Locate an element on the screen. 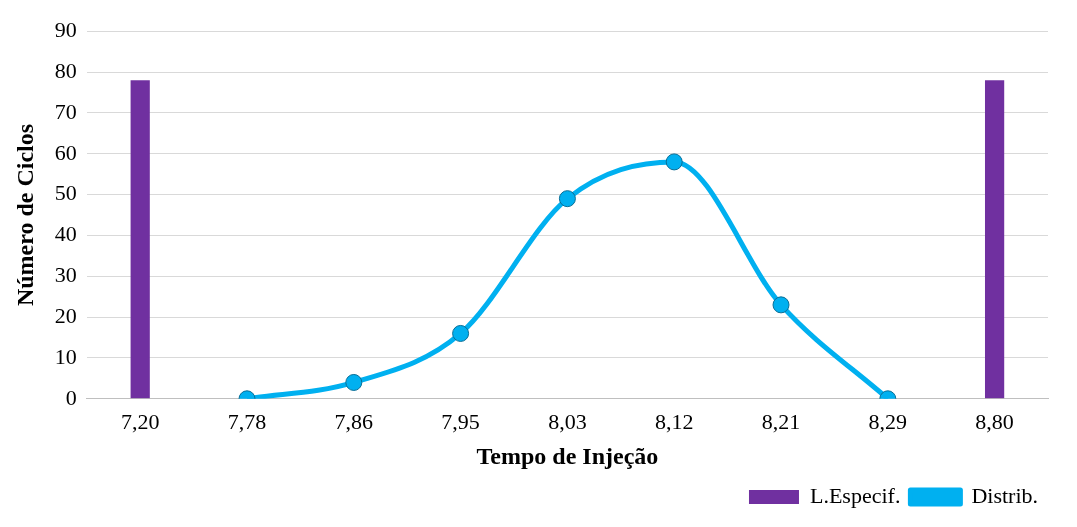  x-tick-label: 7,86 is located at coordinates (354, 421).